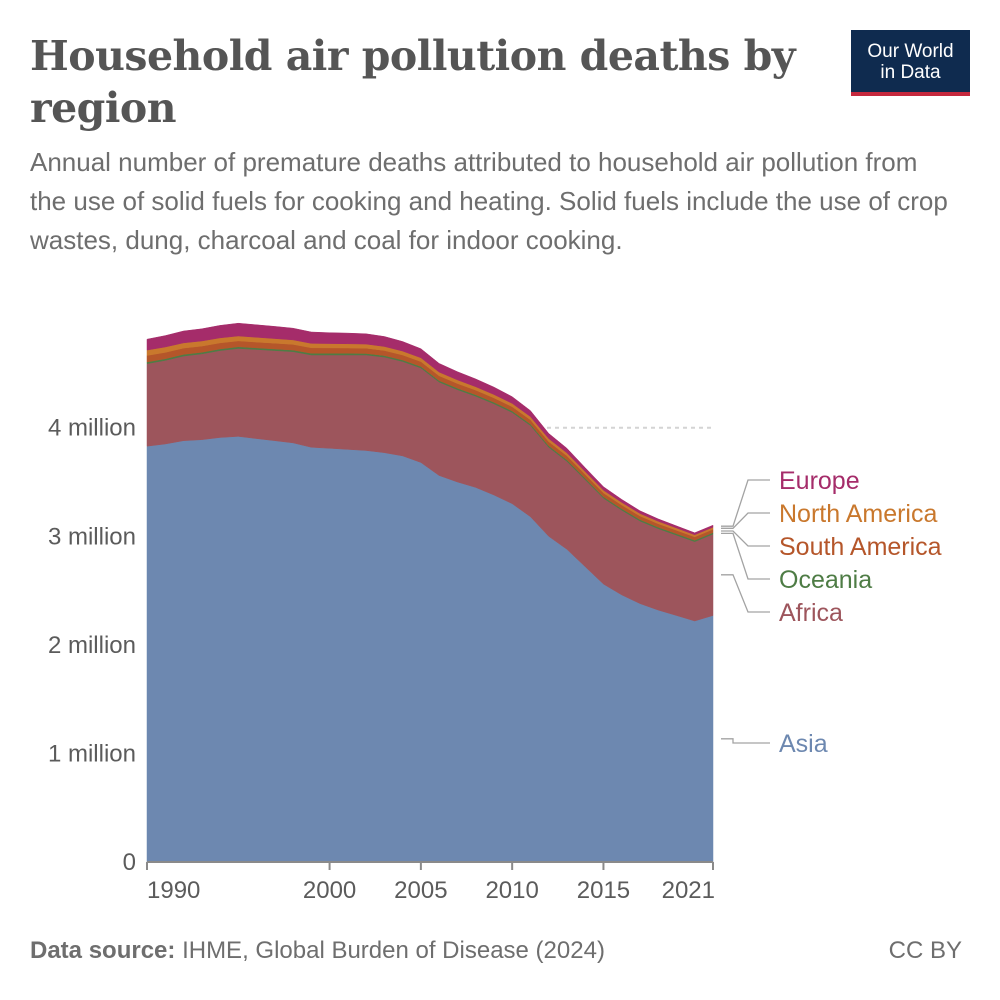 The height and width of the screenshot is (1000, 1000). I want to click on license-link: CC BY, so click(925, 950).